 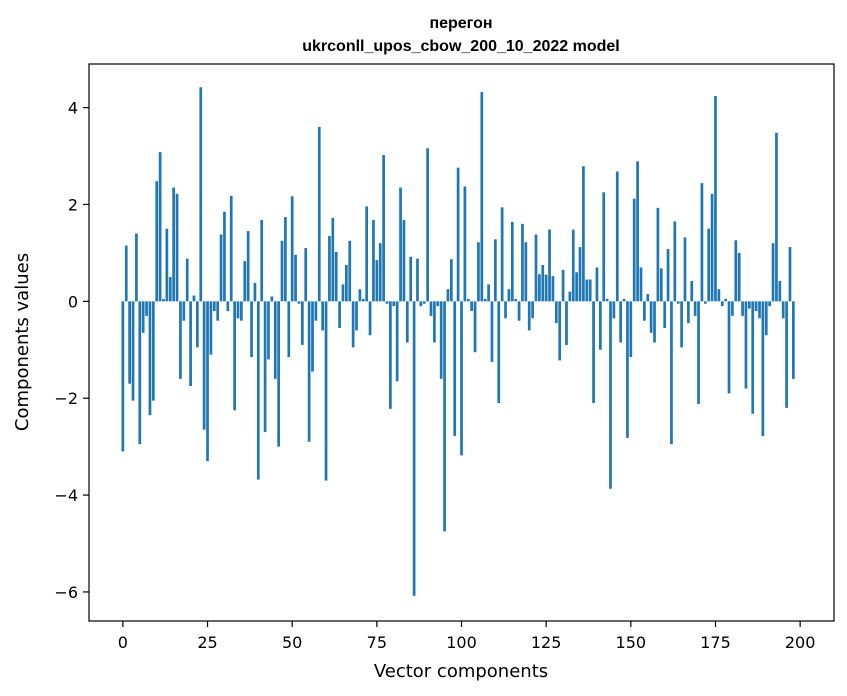 What do you see at coordinates (73, 108) in the screenshot?
I see `y-tick-label: 4` at bounding box center [73, 108].